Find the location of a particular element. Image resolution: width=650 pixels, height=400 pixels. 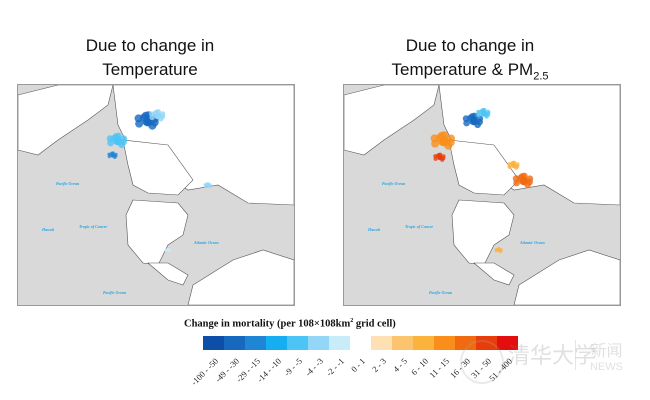

legend-title-end: grid cell) is located at coordinates (374, 324).